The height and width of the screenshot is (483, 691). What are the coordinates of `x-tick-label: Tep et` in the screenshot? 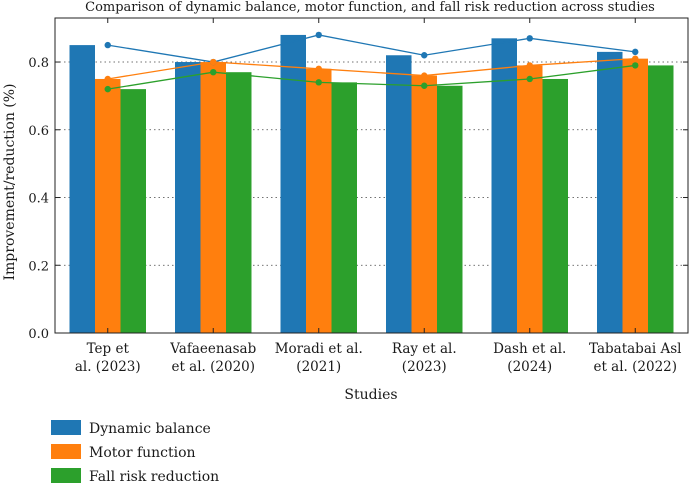 It's located at (108, 349).